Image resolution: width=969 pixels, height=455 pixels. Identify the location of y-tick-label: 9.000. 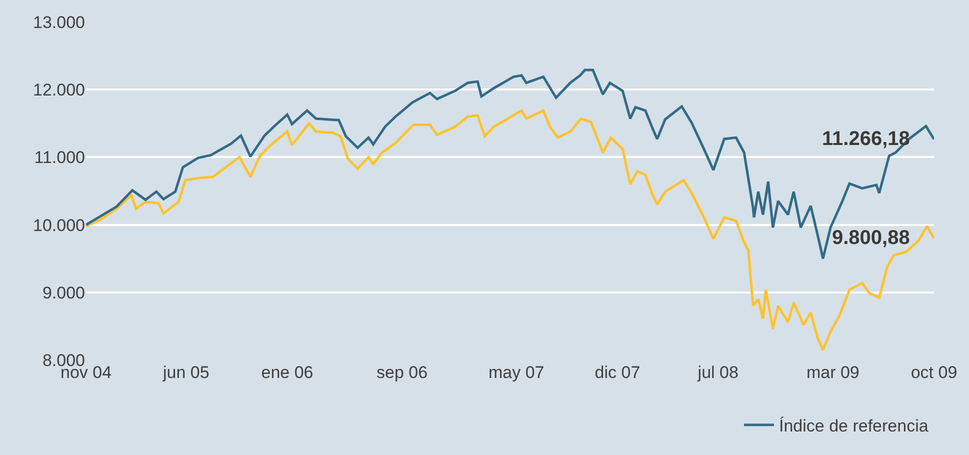
(63, 292).